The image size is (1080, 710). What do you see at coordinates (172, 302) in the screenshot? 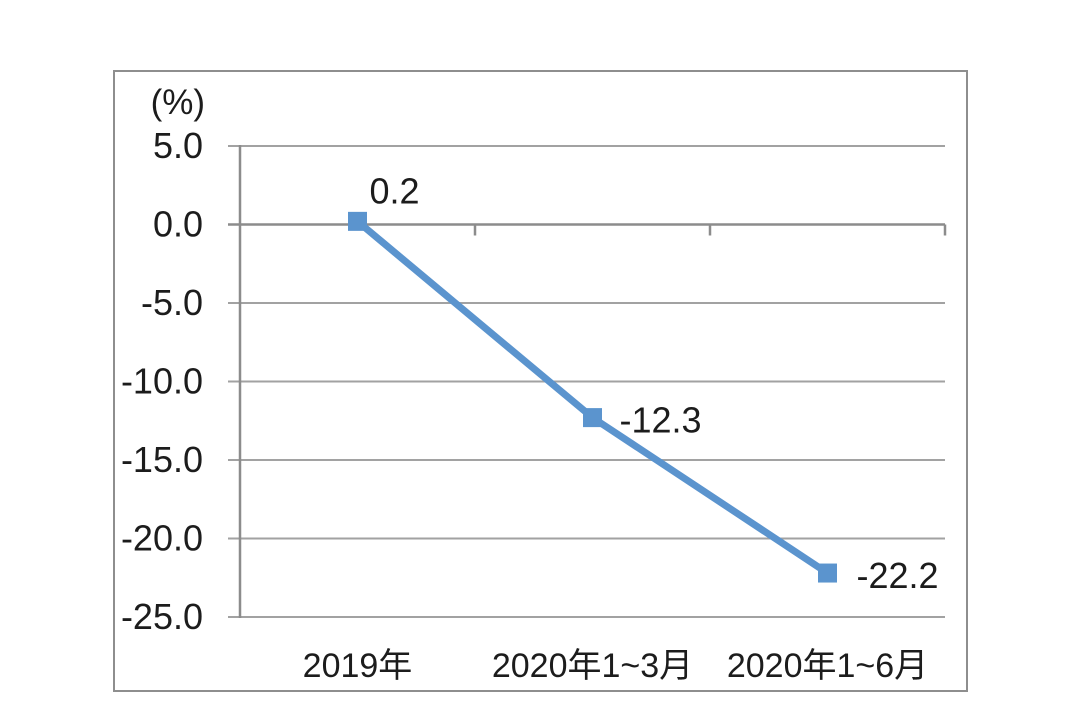
I see `y-tick-label: -5.0` at bounding box center [172, 302].